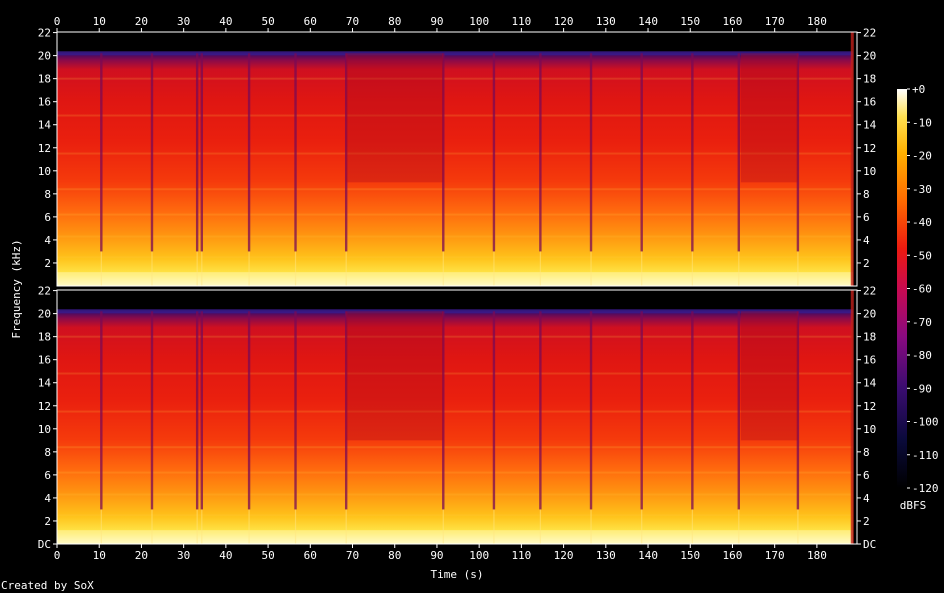  Describe the element at coordinates (225, 555) in the screenshot. I see `x-tick-label-bottom: 40` at that location.